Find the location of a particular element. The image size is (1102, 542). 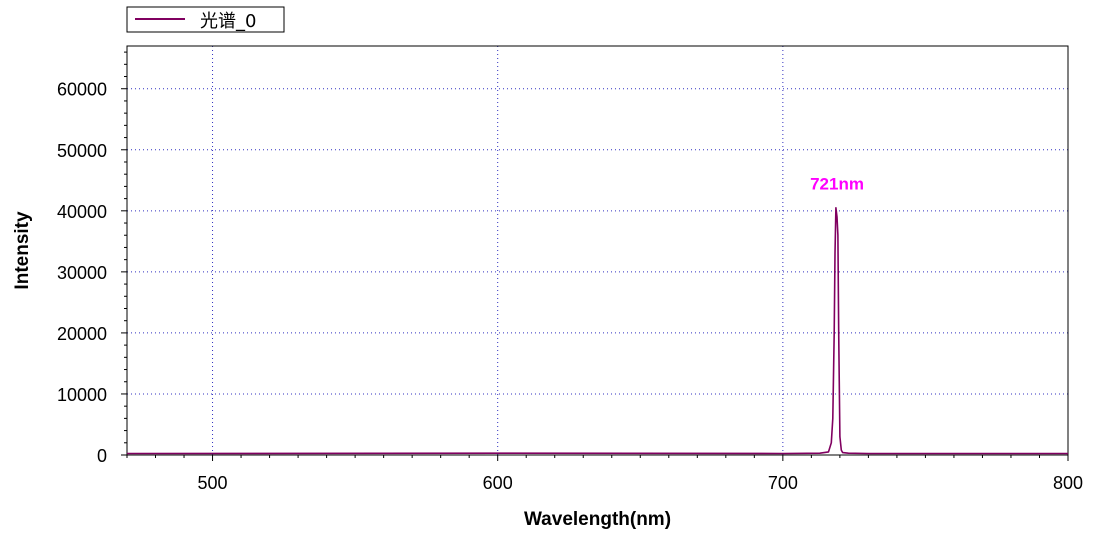

x-tick-label: 800 is located at coordinates (1068, 483).